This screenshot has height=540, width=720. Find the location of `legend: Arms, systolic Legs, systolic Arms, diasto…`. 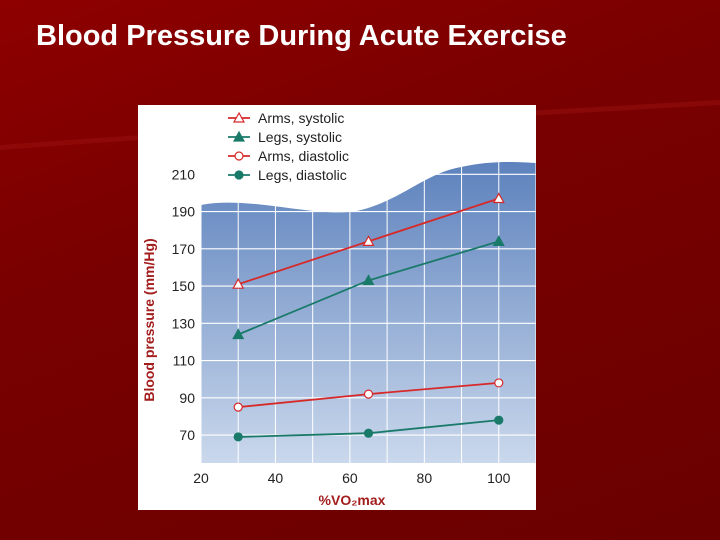

legend: Arms, systolic Legs, systolic Arms, diasto… is located at coordinates (288, 146).